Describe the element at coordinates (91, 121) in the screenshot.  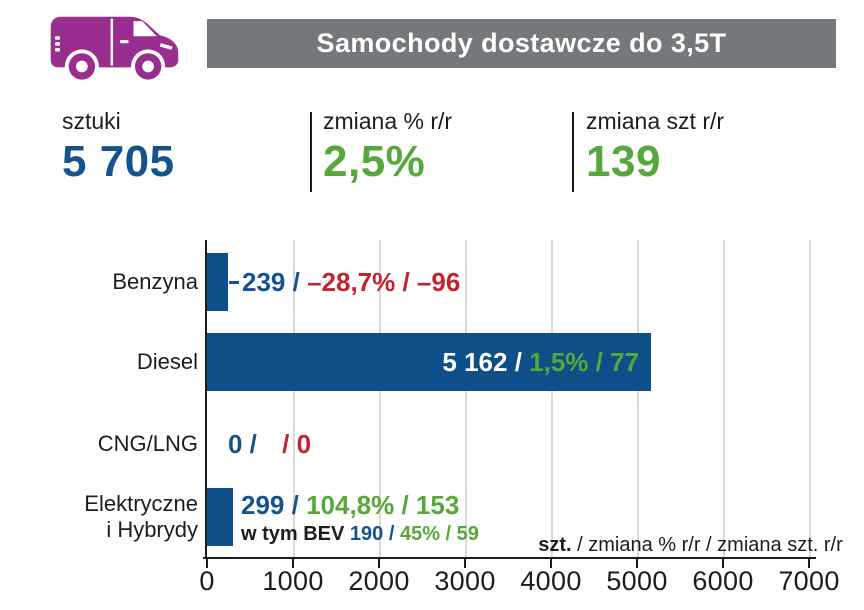
I see `stat-units-label: sztuki` at that location.